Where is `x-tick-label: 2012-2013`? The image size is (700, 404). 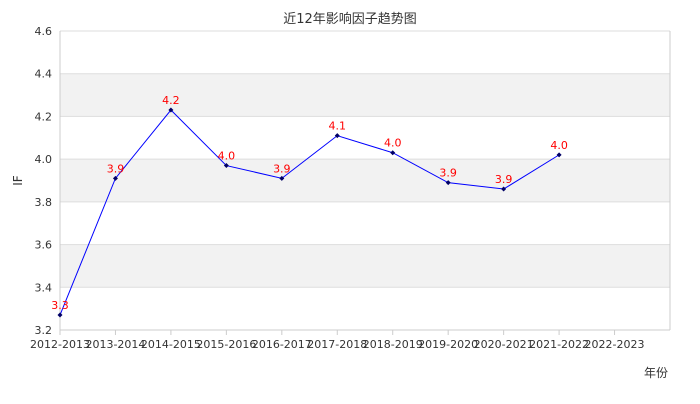 x-tick-label: 2012-2013 is located at coordinates (60, 344).